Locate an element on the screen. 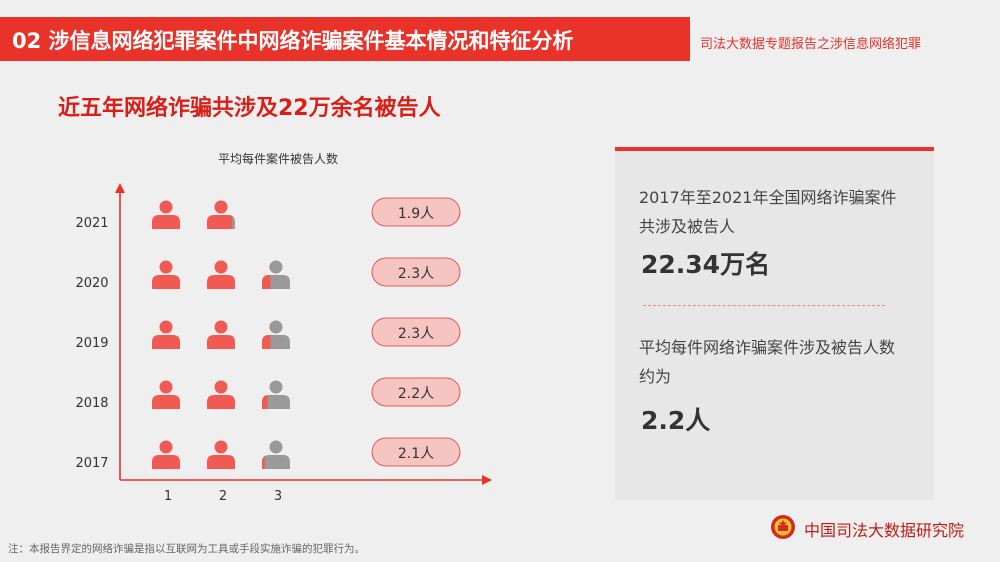  chart-title: 平均每件案件被告人数 is located at coordinates (278, 159).